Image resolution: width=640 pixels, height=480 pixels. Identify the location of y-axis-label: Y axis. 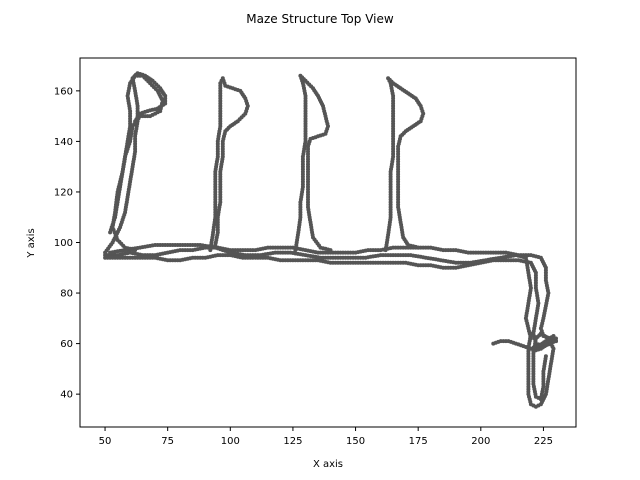
(31, 243).